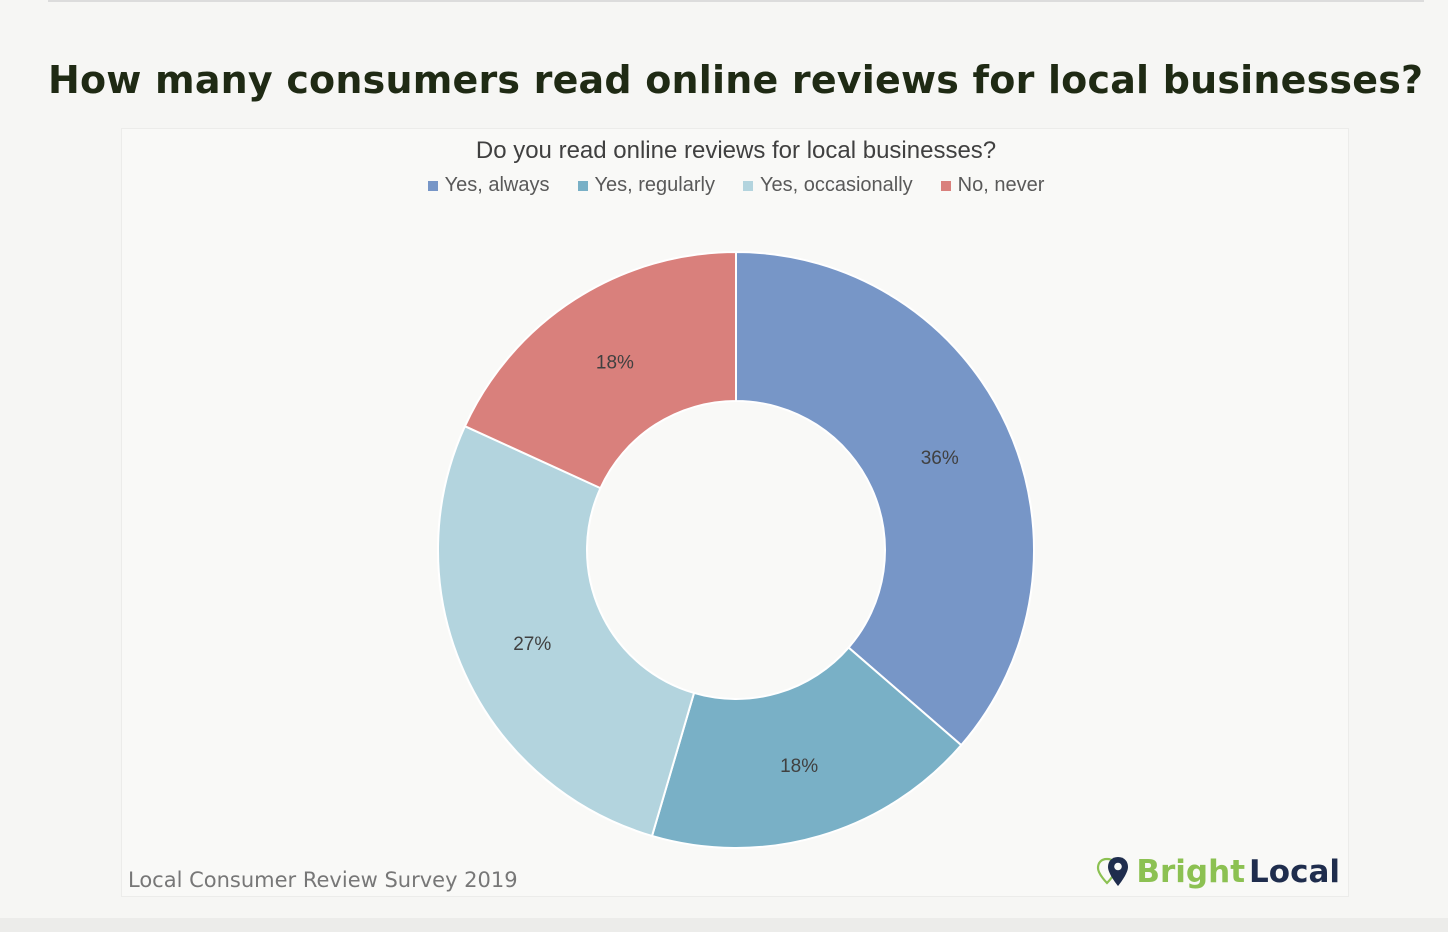  Describe the element at coordinates (1113, 871) in the screenshot. I see `map-pin-icon` at that location.